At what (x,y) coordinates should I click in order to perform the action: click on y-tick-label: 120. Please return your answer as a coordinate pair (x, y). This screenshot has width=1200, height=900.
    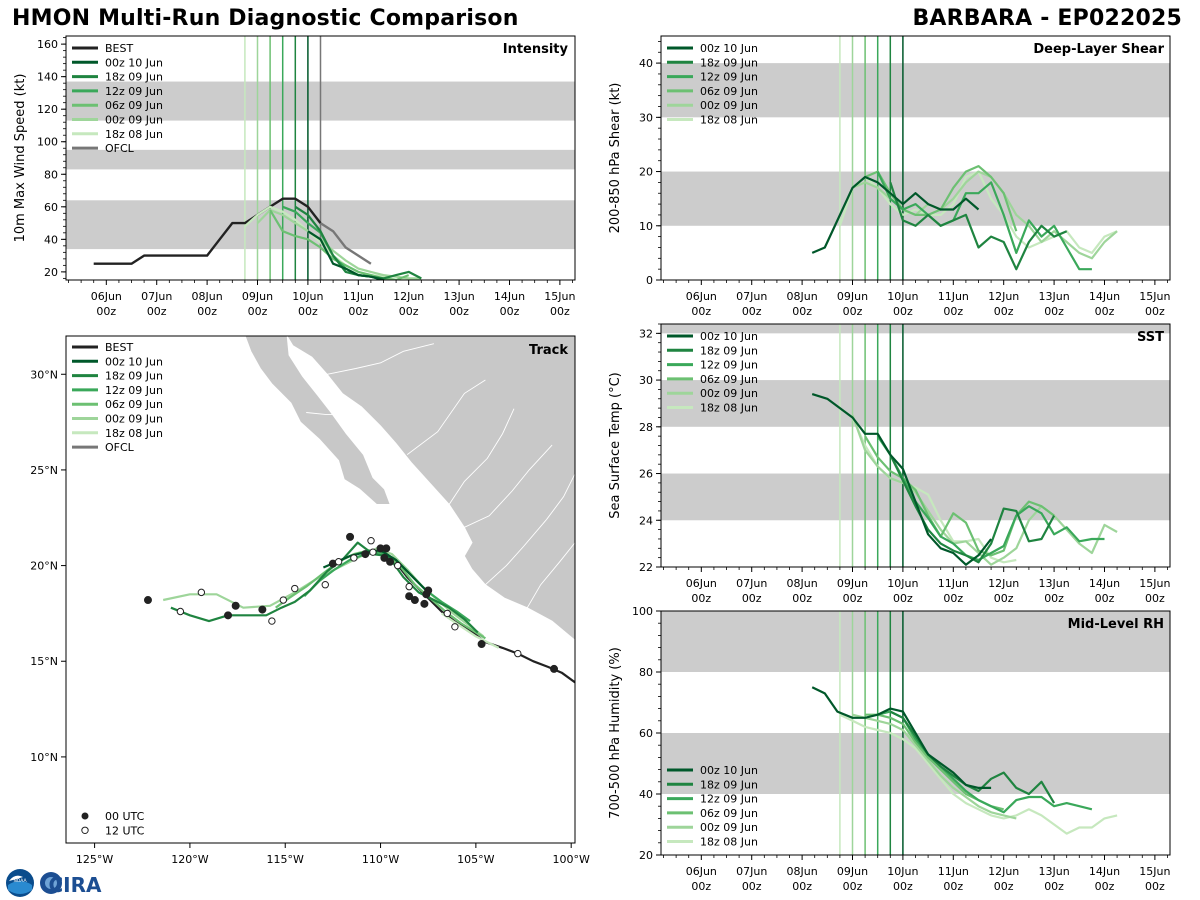
    Looking at the image, I should click on (47, 109).